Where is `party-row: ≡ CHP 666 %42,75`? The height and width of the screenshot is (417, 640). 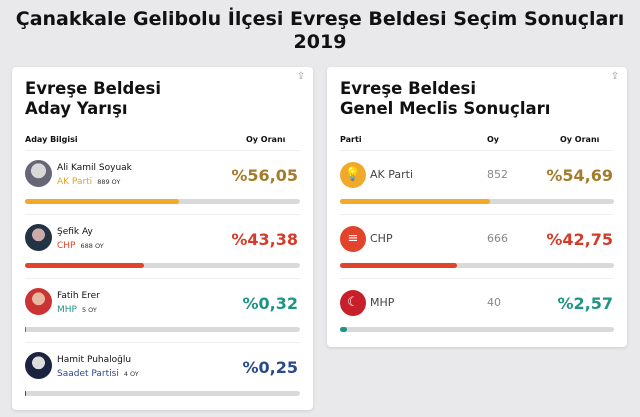
party-row: ≡ CHP 666 %42,75 is located at coordinates (477, 247).